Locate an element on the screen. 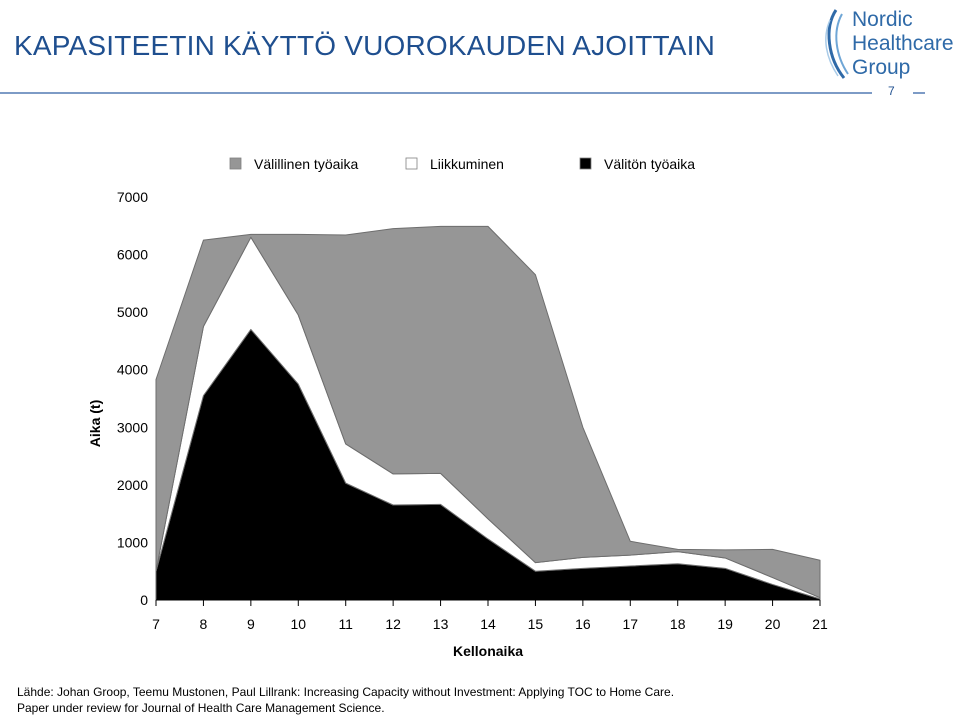 The image size is (959, 716). x-tick-label: 21 is located at coordinates (820, 624).